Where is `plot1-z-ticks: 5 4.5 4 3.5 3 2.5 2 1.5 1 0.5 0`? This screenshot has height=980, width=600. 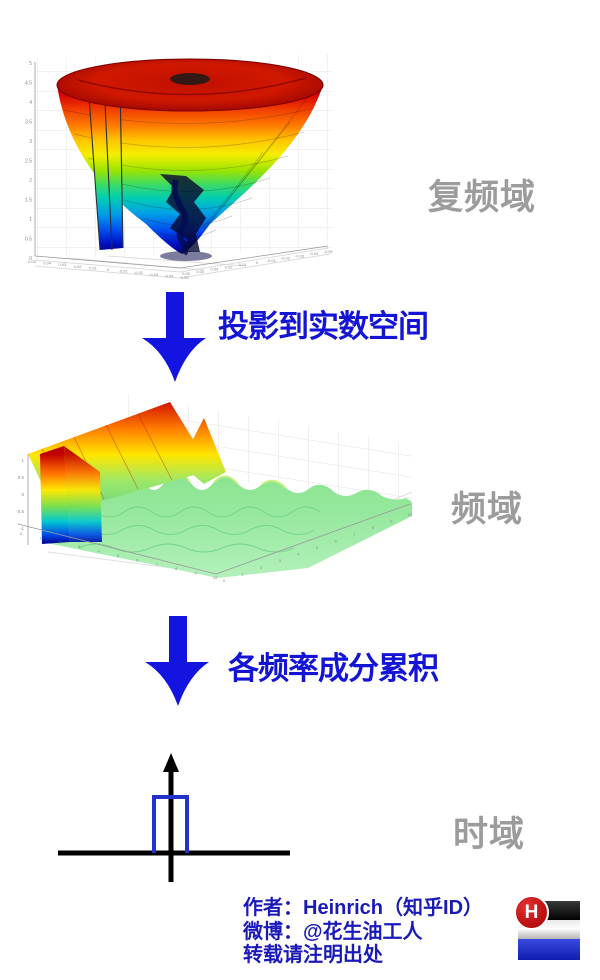 plot1-z-ticks: 5 4.5 4 3.5 3 2.5 2 1.5 1 0.5 0 is located at coordinates (28, 161).